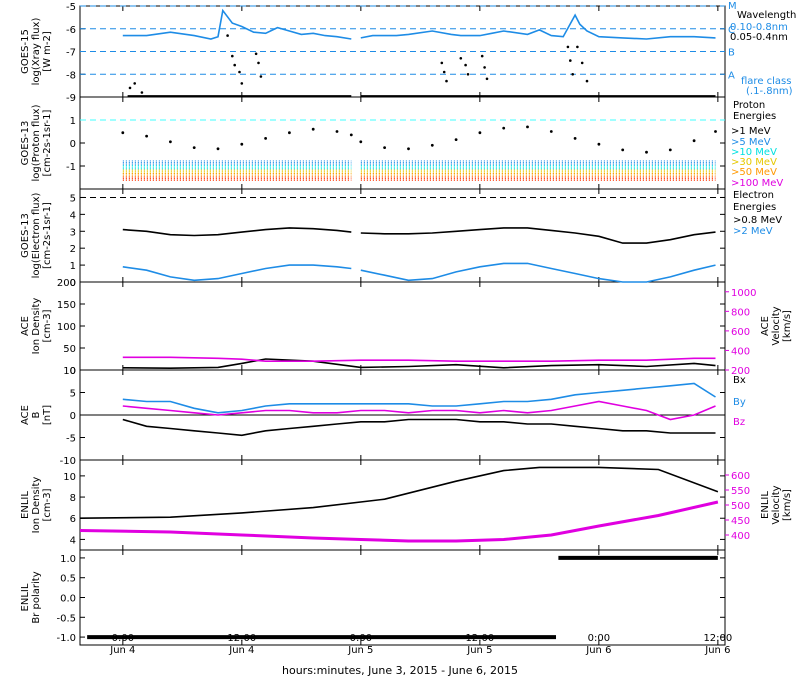  What do you see at coordinates (66, 638) in the screenshot?
I see `y-tick-label: -1.0` at bounding box center [66, 638].